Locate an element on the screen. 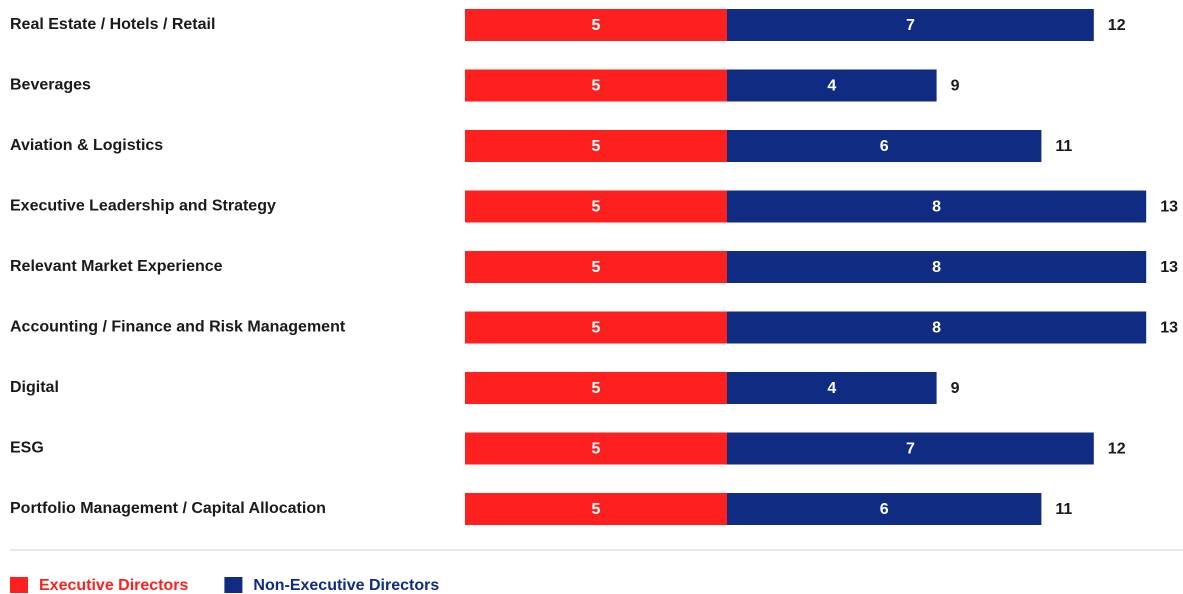  category-label: Relevant Market Experience is located at coordinates (116, 266).